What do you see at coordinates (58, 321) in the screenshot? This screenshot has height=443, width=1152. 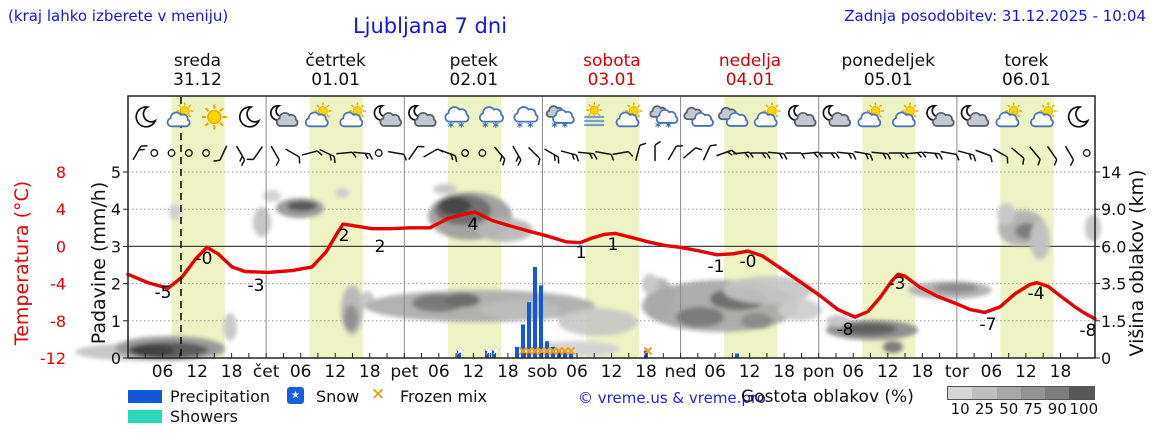 I see `temperature-tick-label: -8` at bounding box center [58, 321].